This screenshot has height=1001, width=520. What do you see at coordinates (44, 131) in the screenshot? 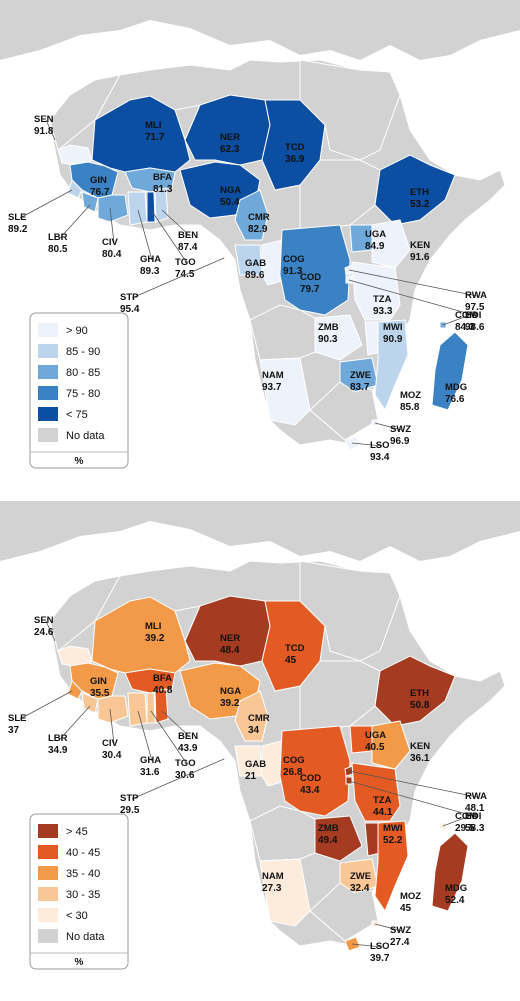
I see `country-value-label: 91.8` at bounding box center [44, 131].